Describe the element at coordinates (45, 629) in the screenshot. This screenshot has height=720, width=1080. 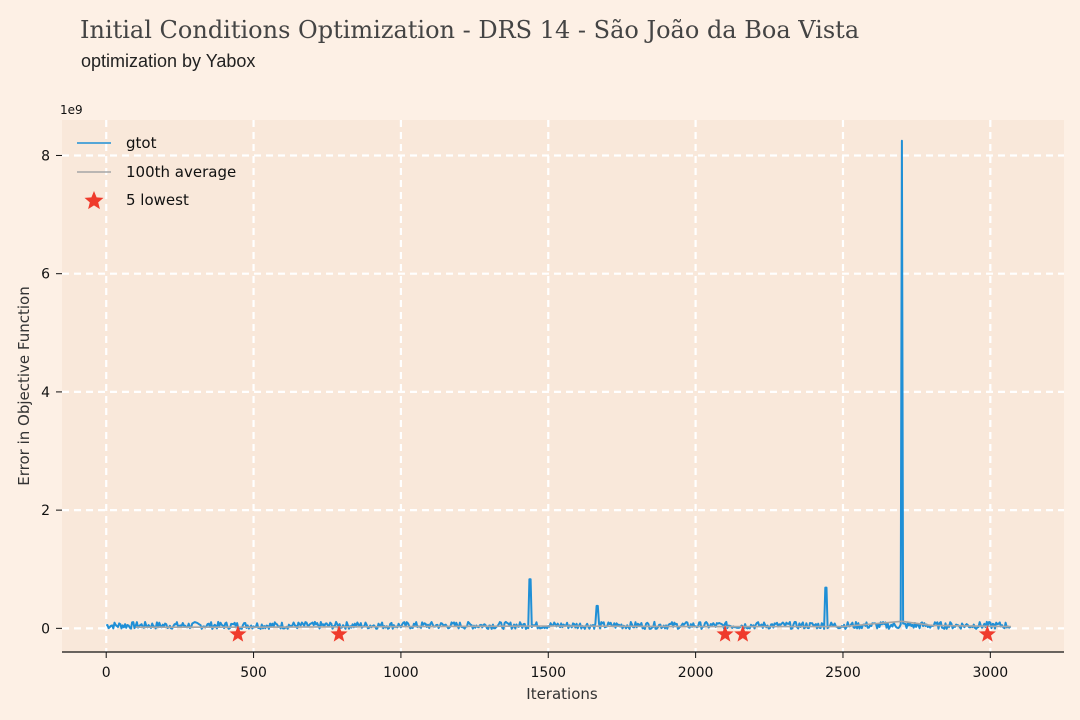
I see `y-tick-label: 0` at that location.